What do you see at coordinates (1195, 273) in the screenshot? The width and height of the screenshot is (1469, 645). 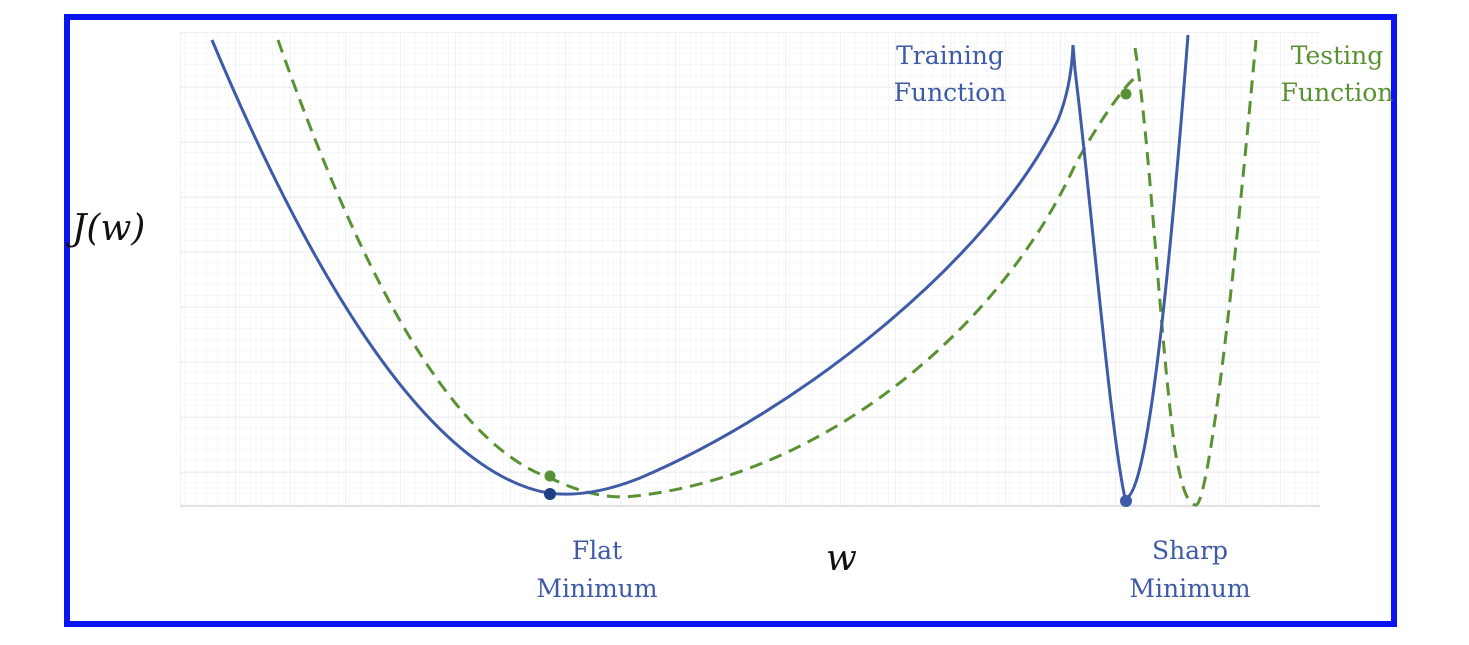 I see `testing-curve-sharp` at bounding box center [1195, 273].